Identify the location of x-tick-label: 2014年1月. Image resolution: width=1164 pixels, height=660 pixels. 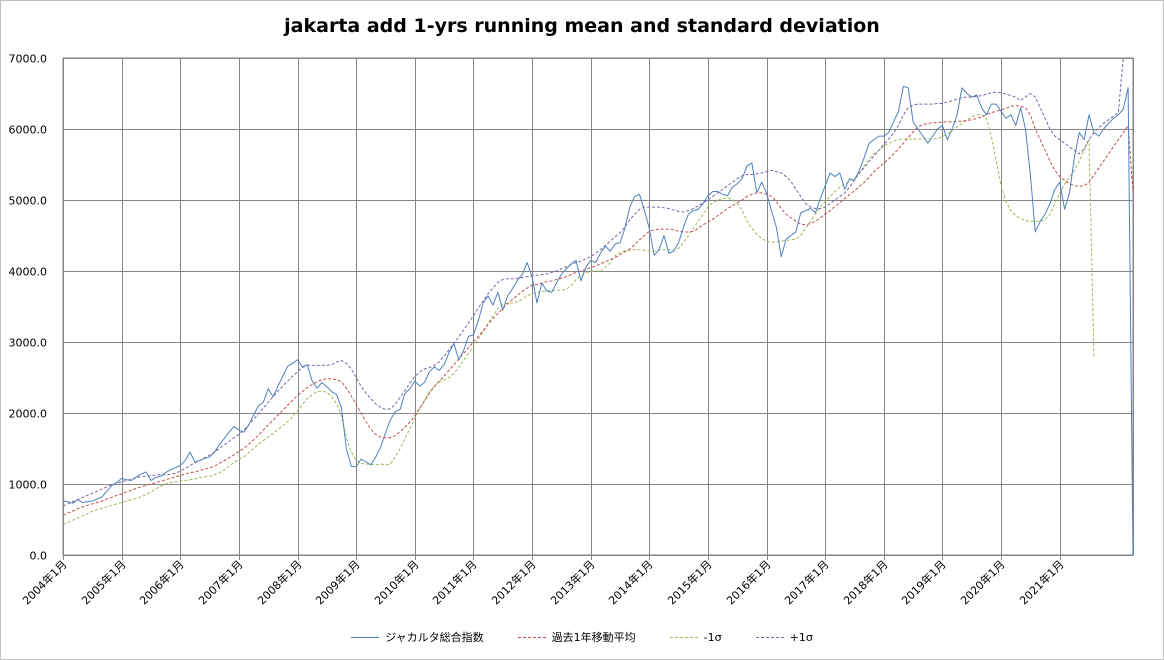
(630, 582).